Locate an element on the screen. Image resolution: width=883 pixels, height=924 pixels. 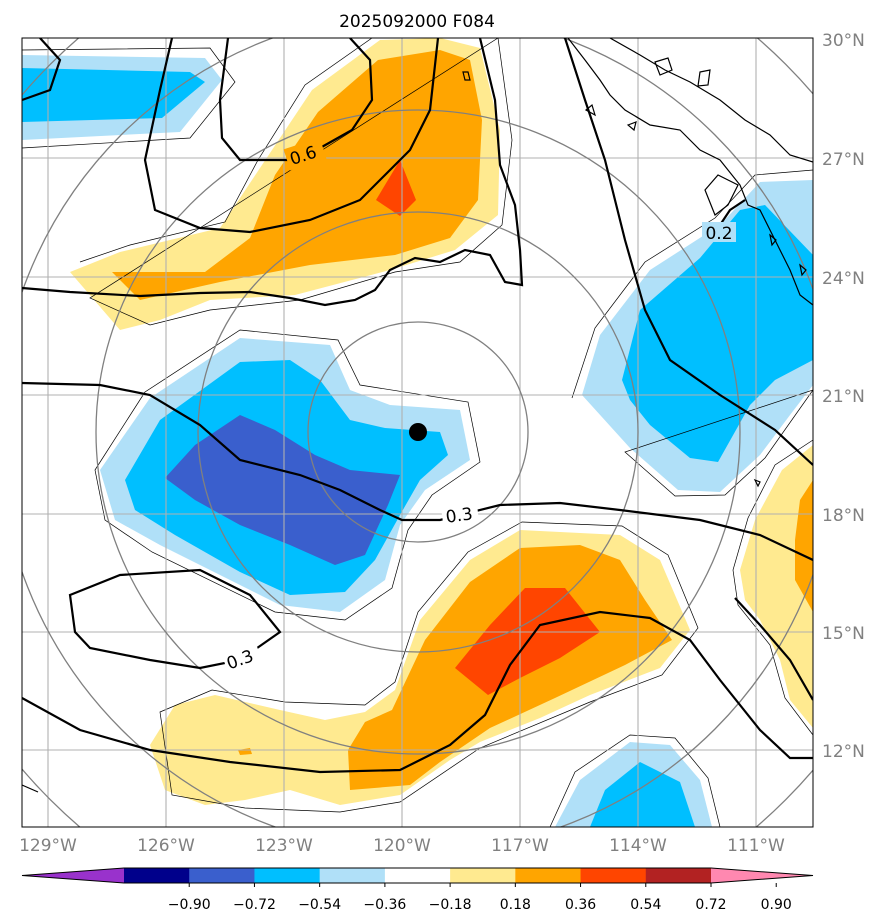
shading-orange-east-edge is located at coordinates (804, 546).